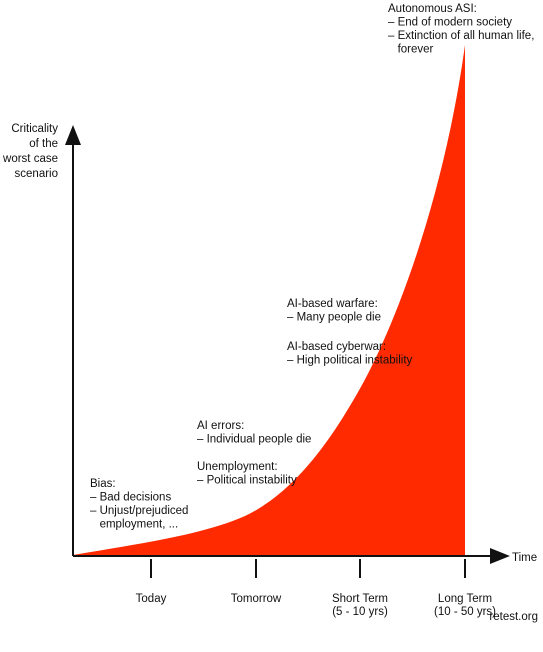 This screenshot has height=652, width=543. Describe the element at coordinates (308, 568) in the screenshot. I see `x-tick-marks` at that location.